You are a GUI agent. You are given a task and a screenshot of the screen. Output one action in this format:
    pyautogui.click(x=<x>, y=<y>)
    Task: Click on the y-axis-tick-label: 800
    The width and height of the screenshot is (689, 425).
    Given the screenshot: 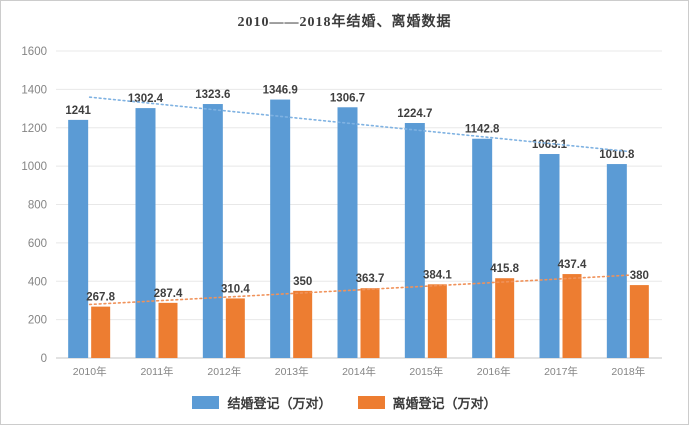 What is the action you would take?
    pyautogui.click(x=37, y=206)
    